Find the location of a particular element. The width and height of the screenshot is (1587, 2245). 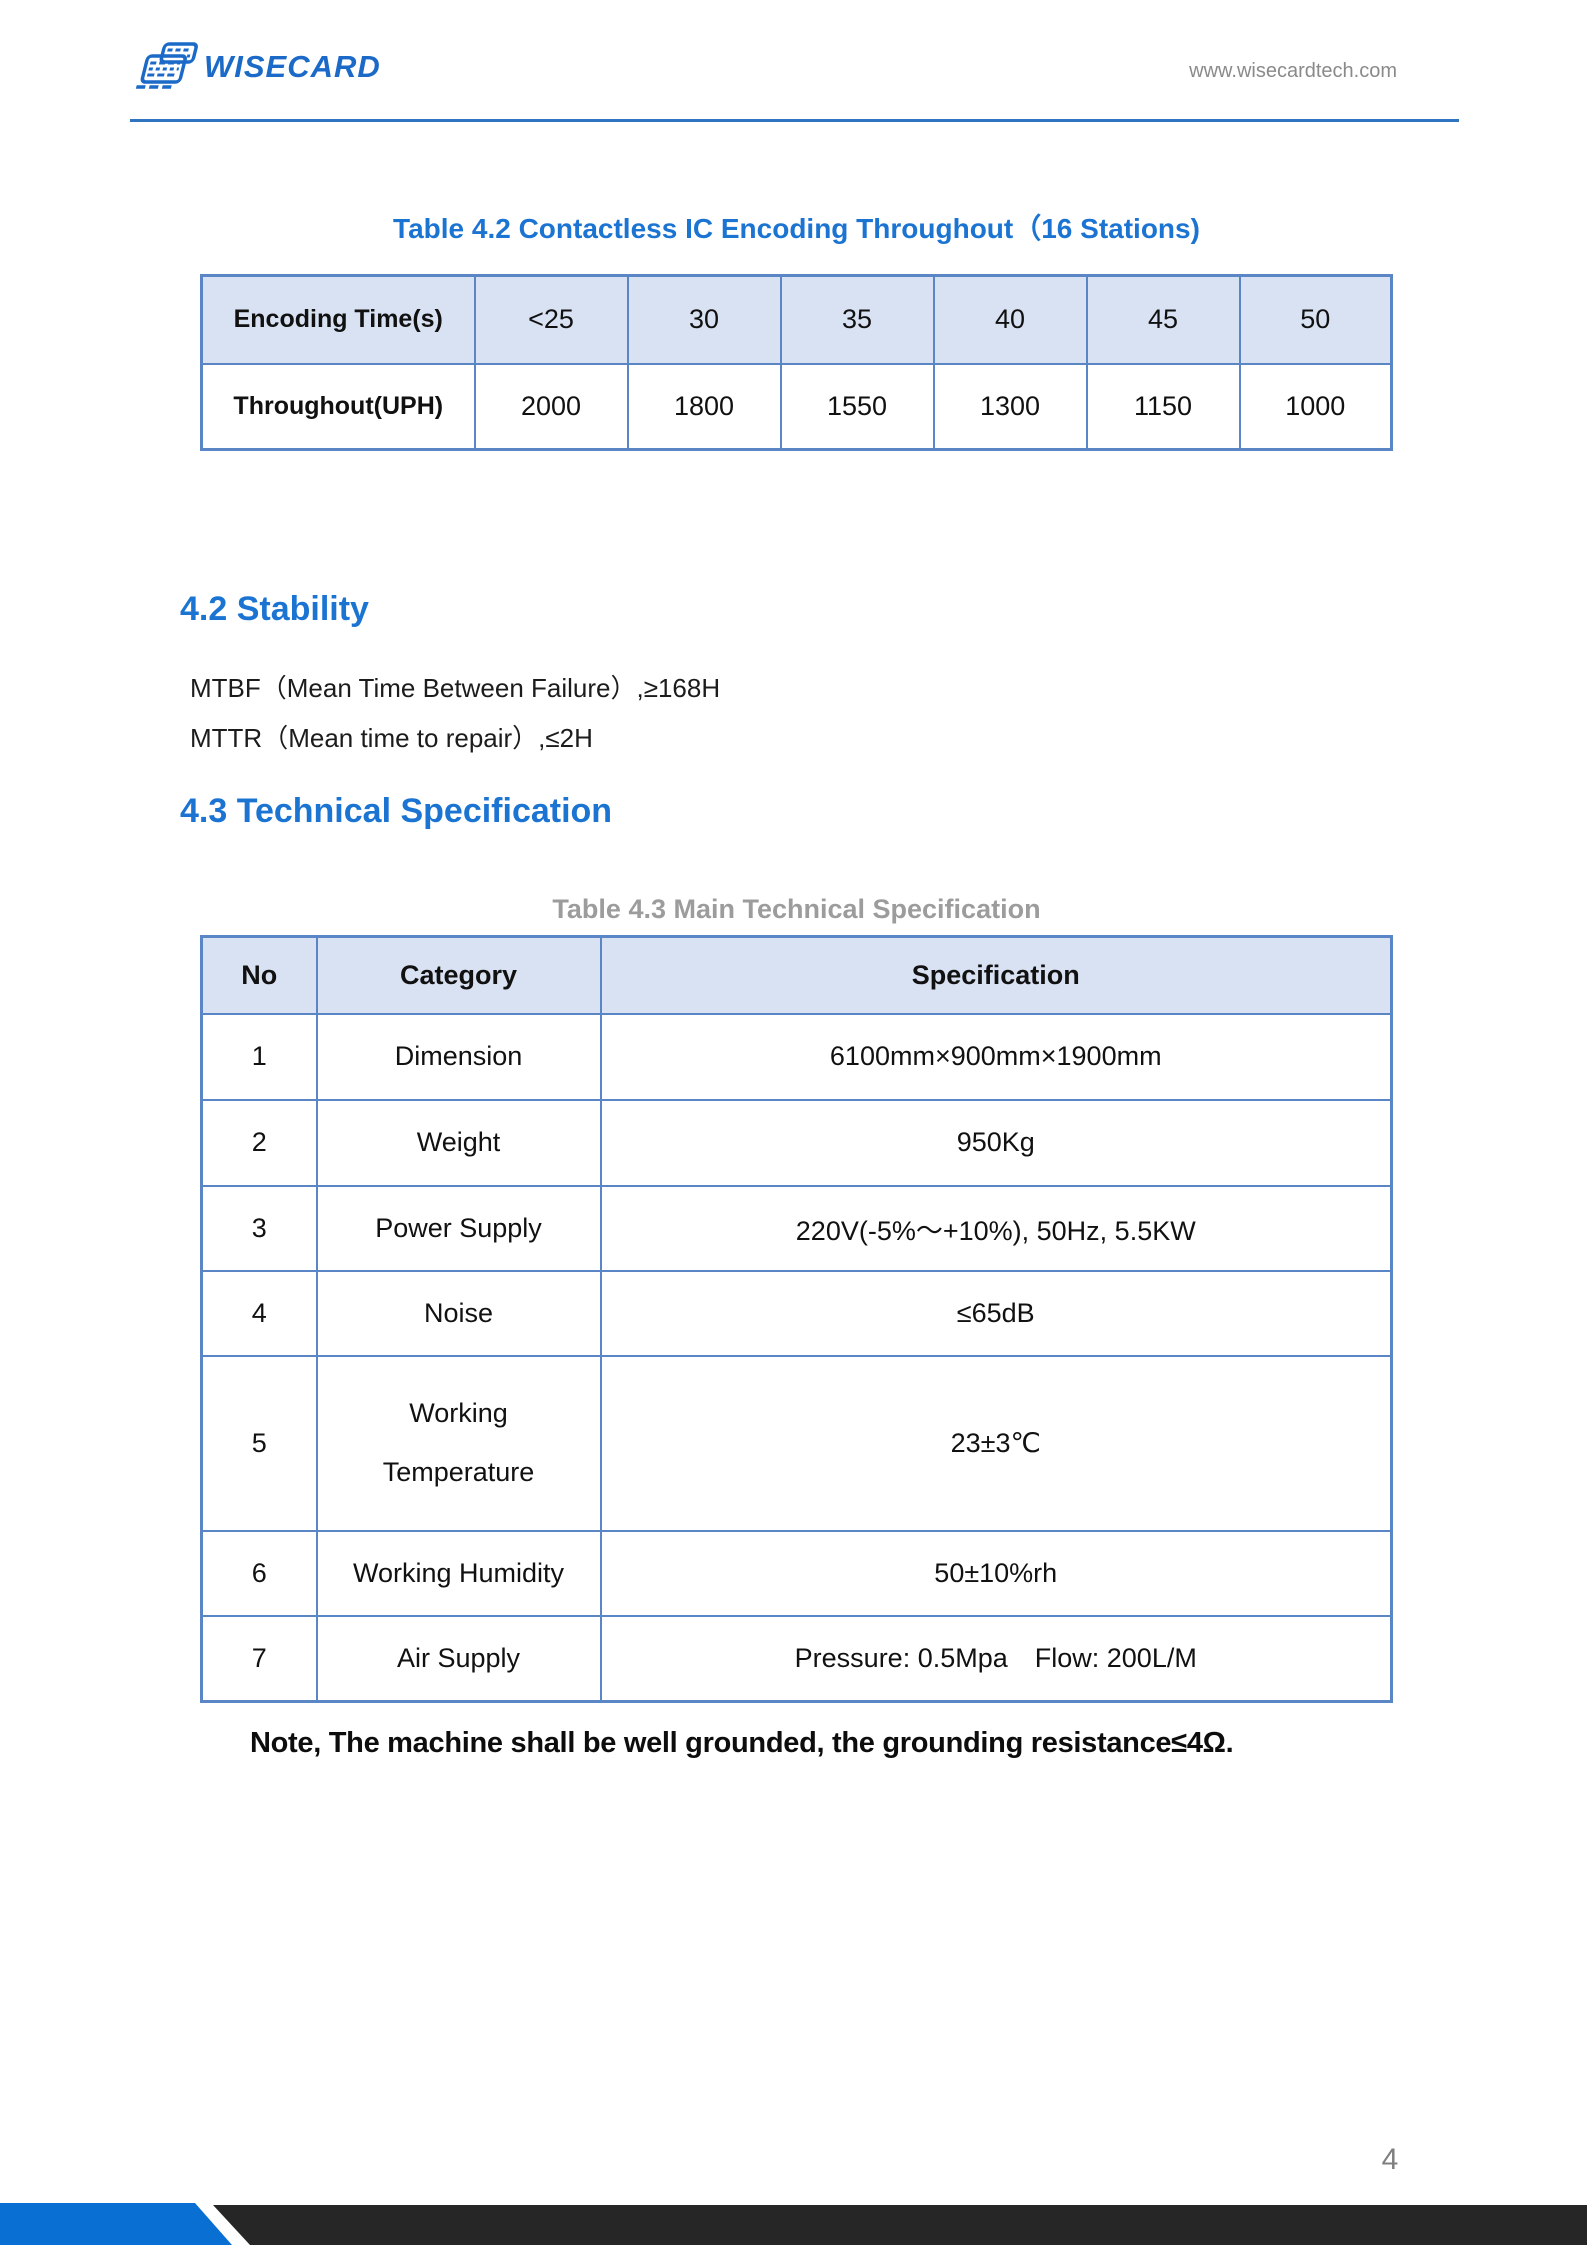

encoding-time-value: 40 is located at coordinates (1010, 319).